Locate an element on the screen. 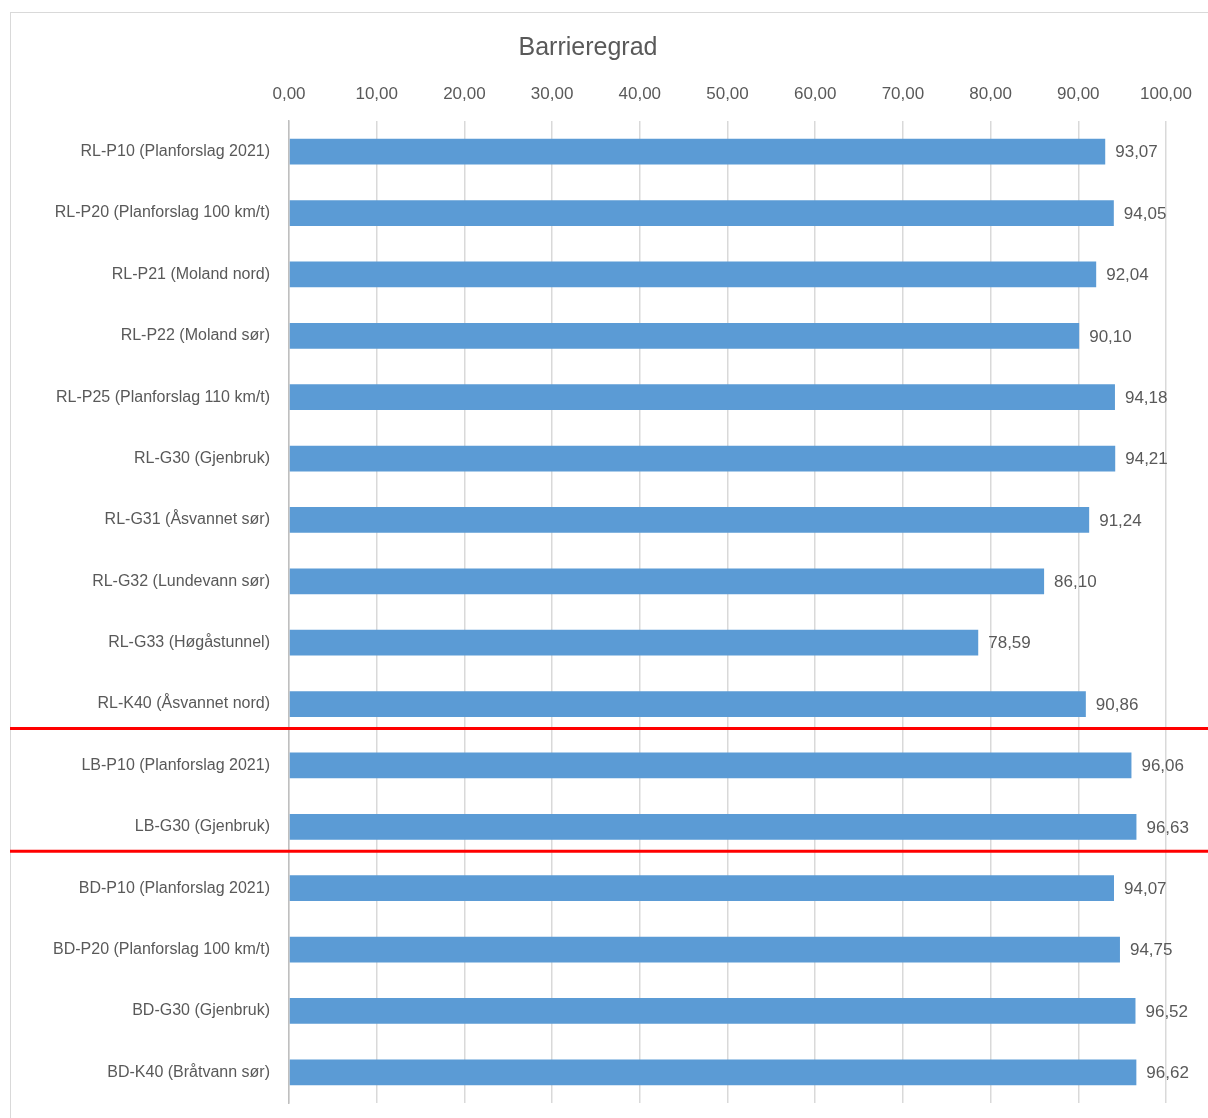 Image resolution: width=1208 pixels, height=1118 pixels. data-label: 78,59 is located at coordinates (1009, 643).